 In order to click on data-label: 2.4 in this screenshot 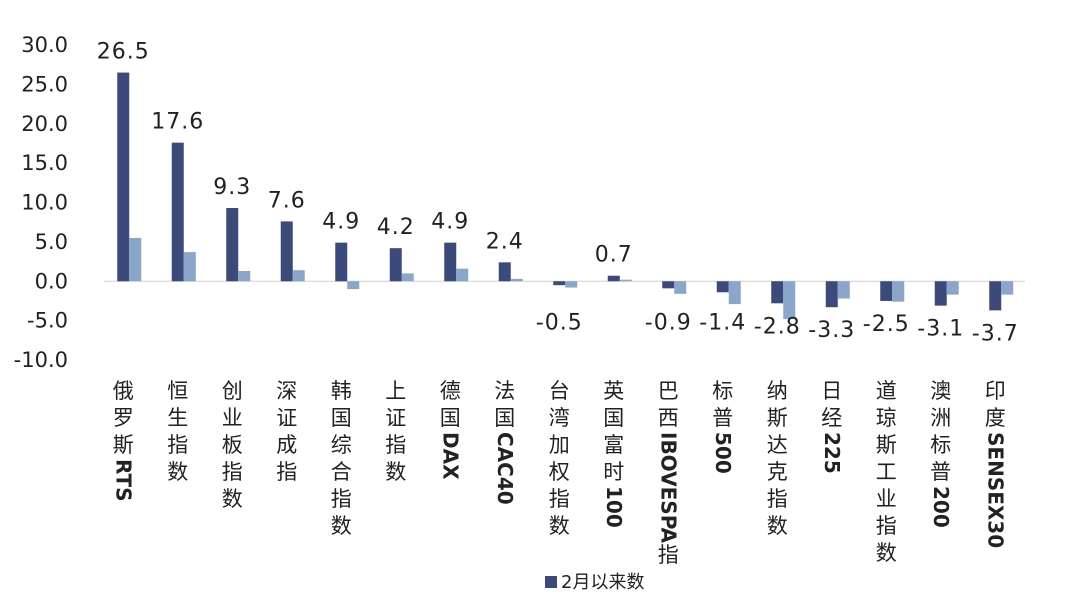, I will do `click(505, 241)`.